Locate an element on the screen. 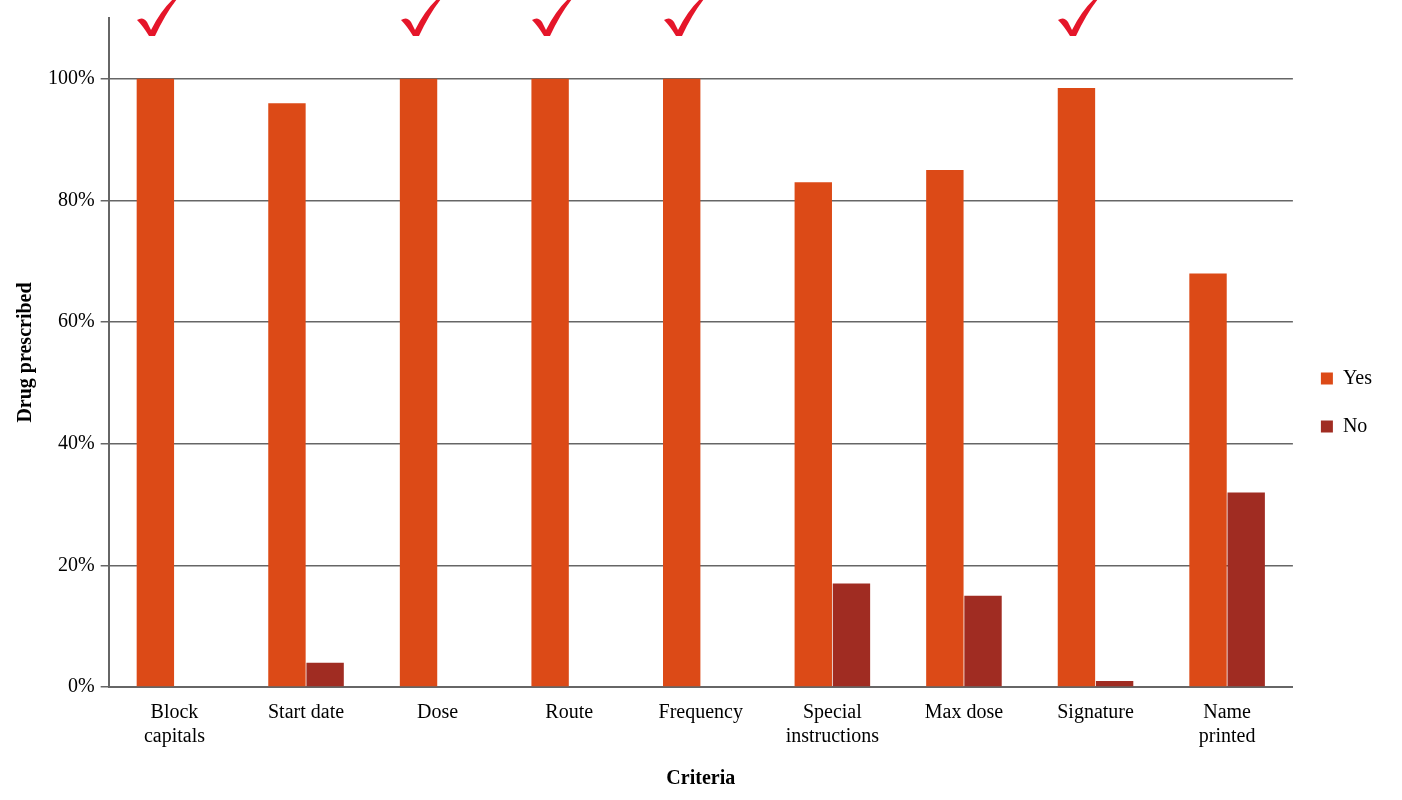 The width and height of the screenshot is (1402, 800). x-tick-label: Special instructions is located at coordinates (832, 723).